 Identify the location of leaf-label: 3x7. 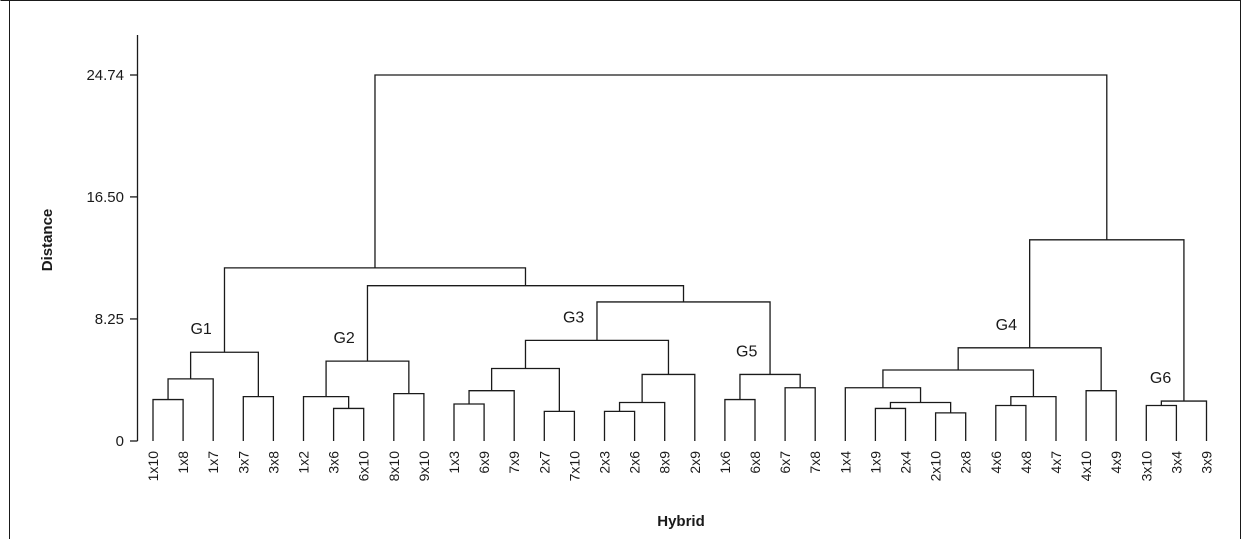
(243, 462).